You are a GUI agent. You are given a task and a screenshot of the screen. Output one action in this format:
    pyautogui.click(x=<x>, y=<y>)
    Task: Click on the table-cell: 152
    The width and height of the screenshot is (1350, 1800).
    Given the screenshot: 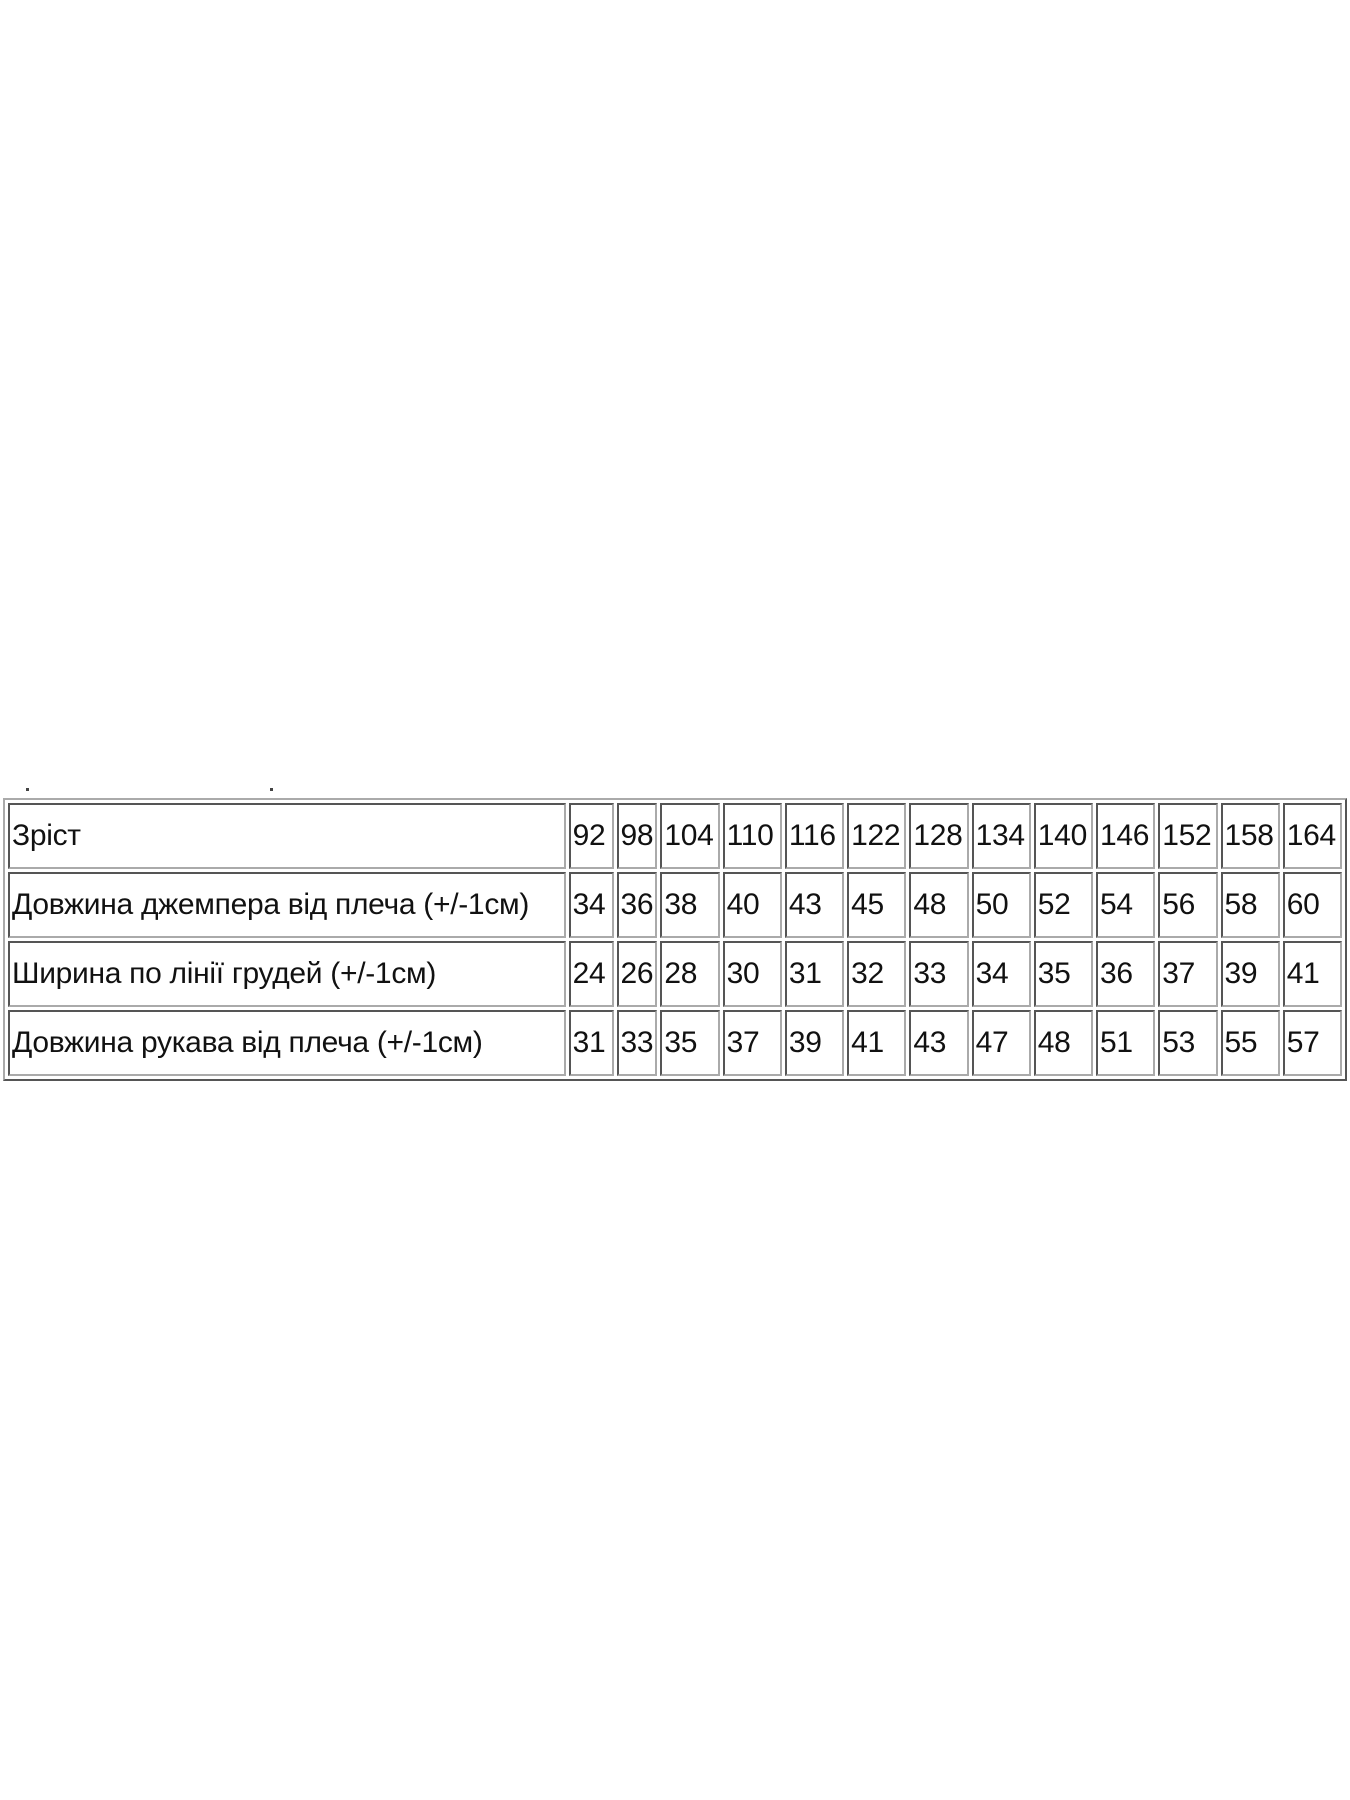 What is the action you would take?
    pyautogui.click(x=1188, y=836)
    